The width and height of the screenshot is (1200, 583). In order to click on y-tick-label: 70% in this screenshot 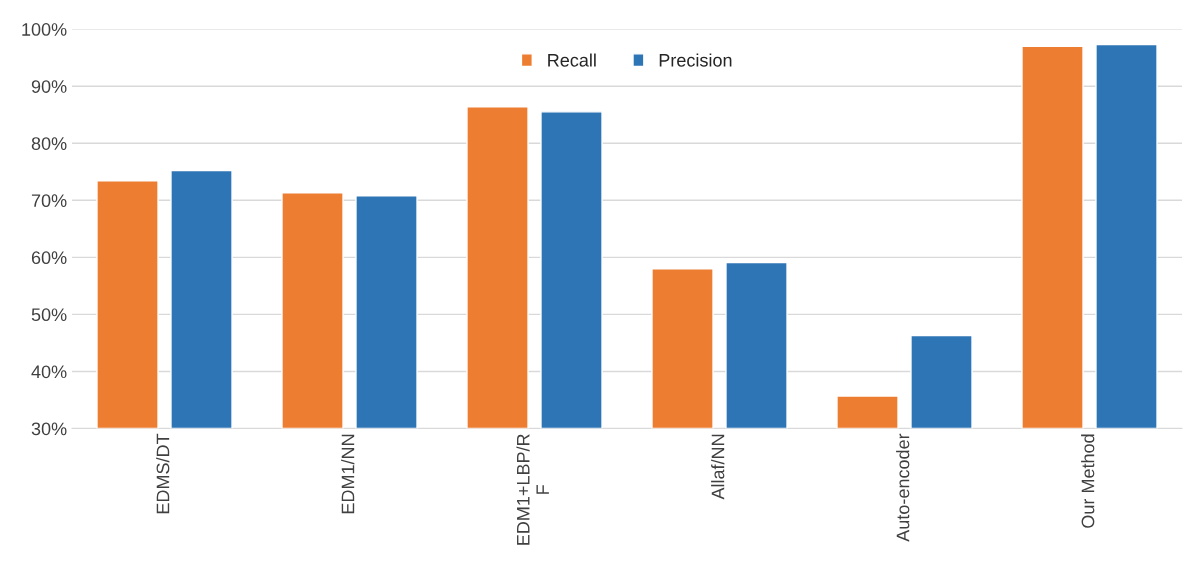, I will do `click(49, 201)`.